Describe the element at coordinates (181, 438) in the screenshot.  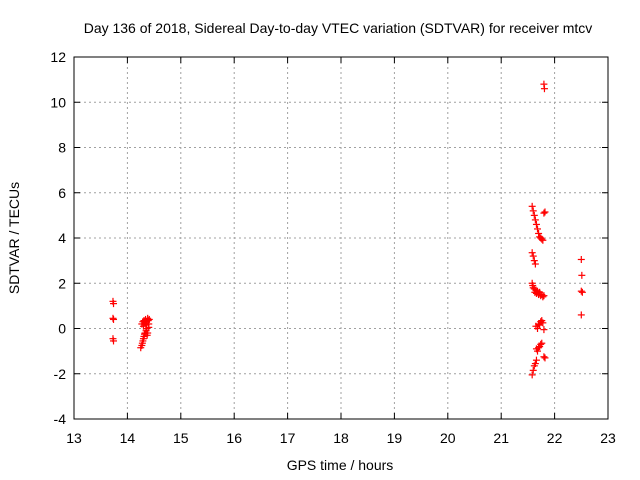
I see `x-tick-label: 15` at that location.